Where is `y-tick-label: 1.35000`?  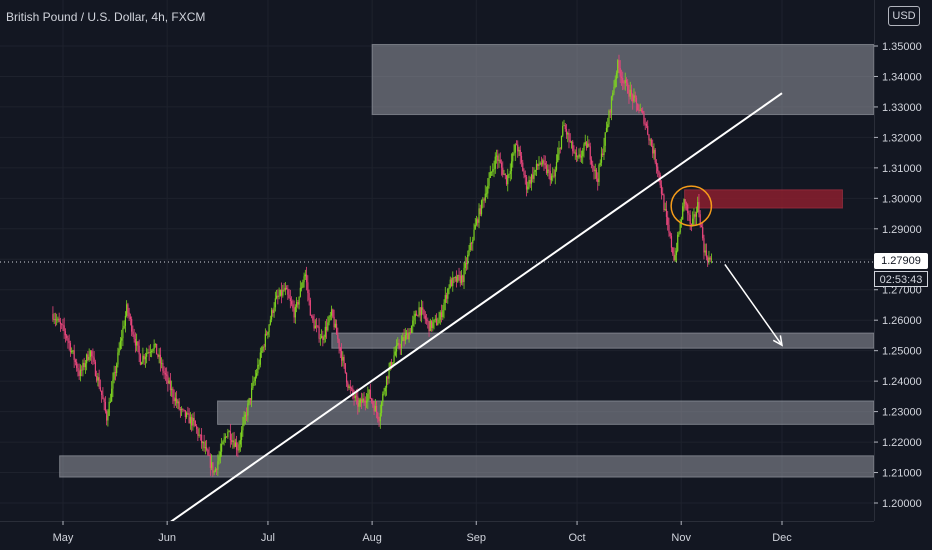
y-tick-label: 1.35000 is located at coordinates (902, 47).